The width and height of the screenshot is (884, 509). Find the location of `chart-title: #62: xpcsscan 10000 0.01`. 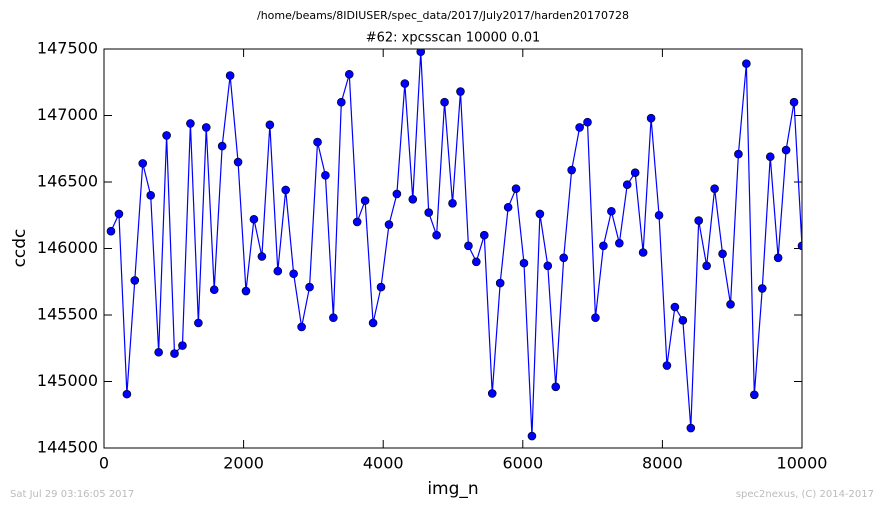

chart-title: #62: xpcsscan 10000 0.01 is located at coordinates (453, 38).